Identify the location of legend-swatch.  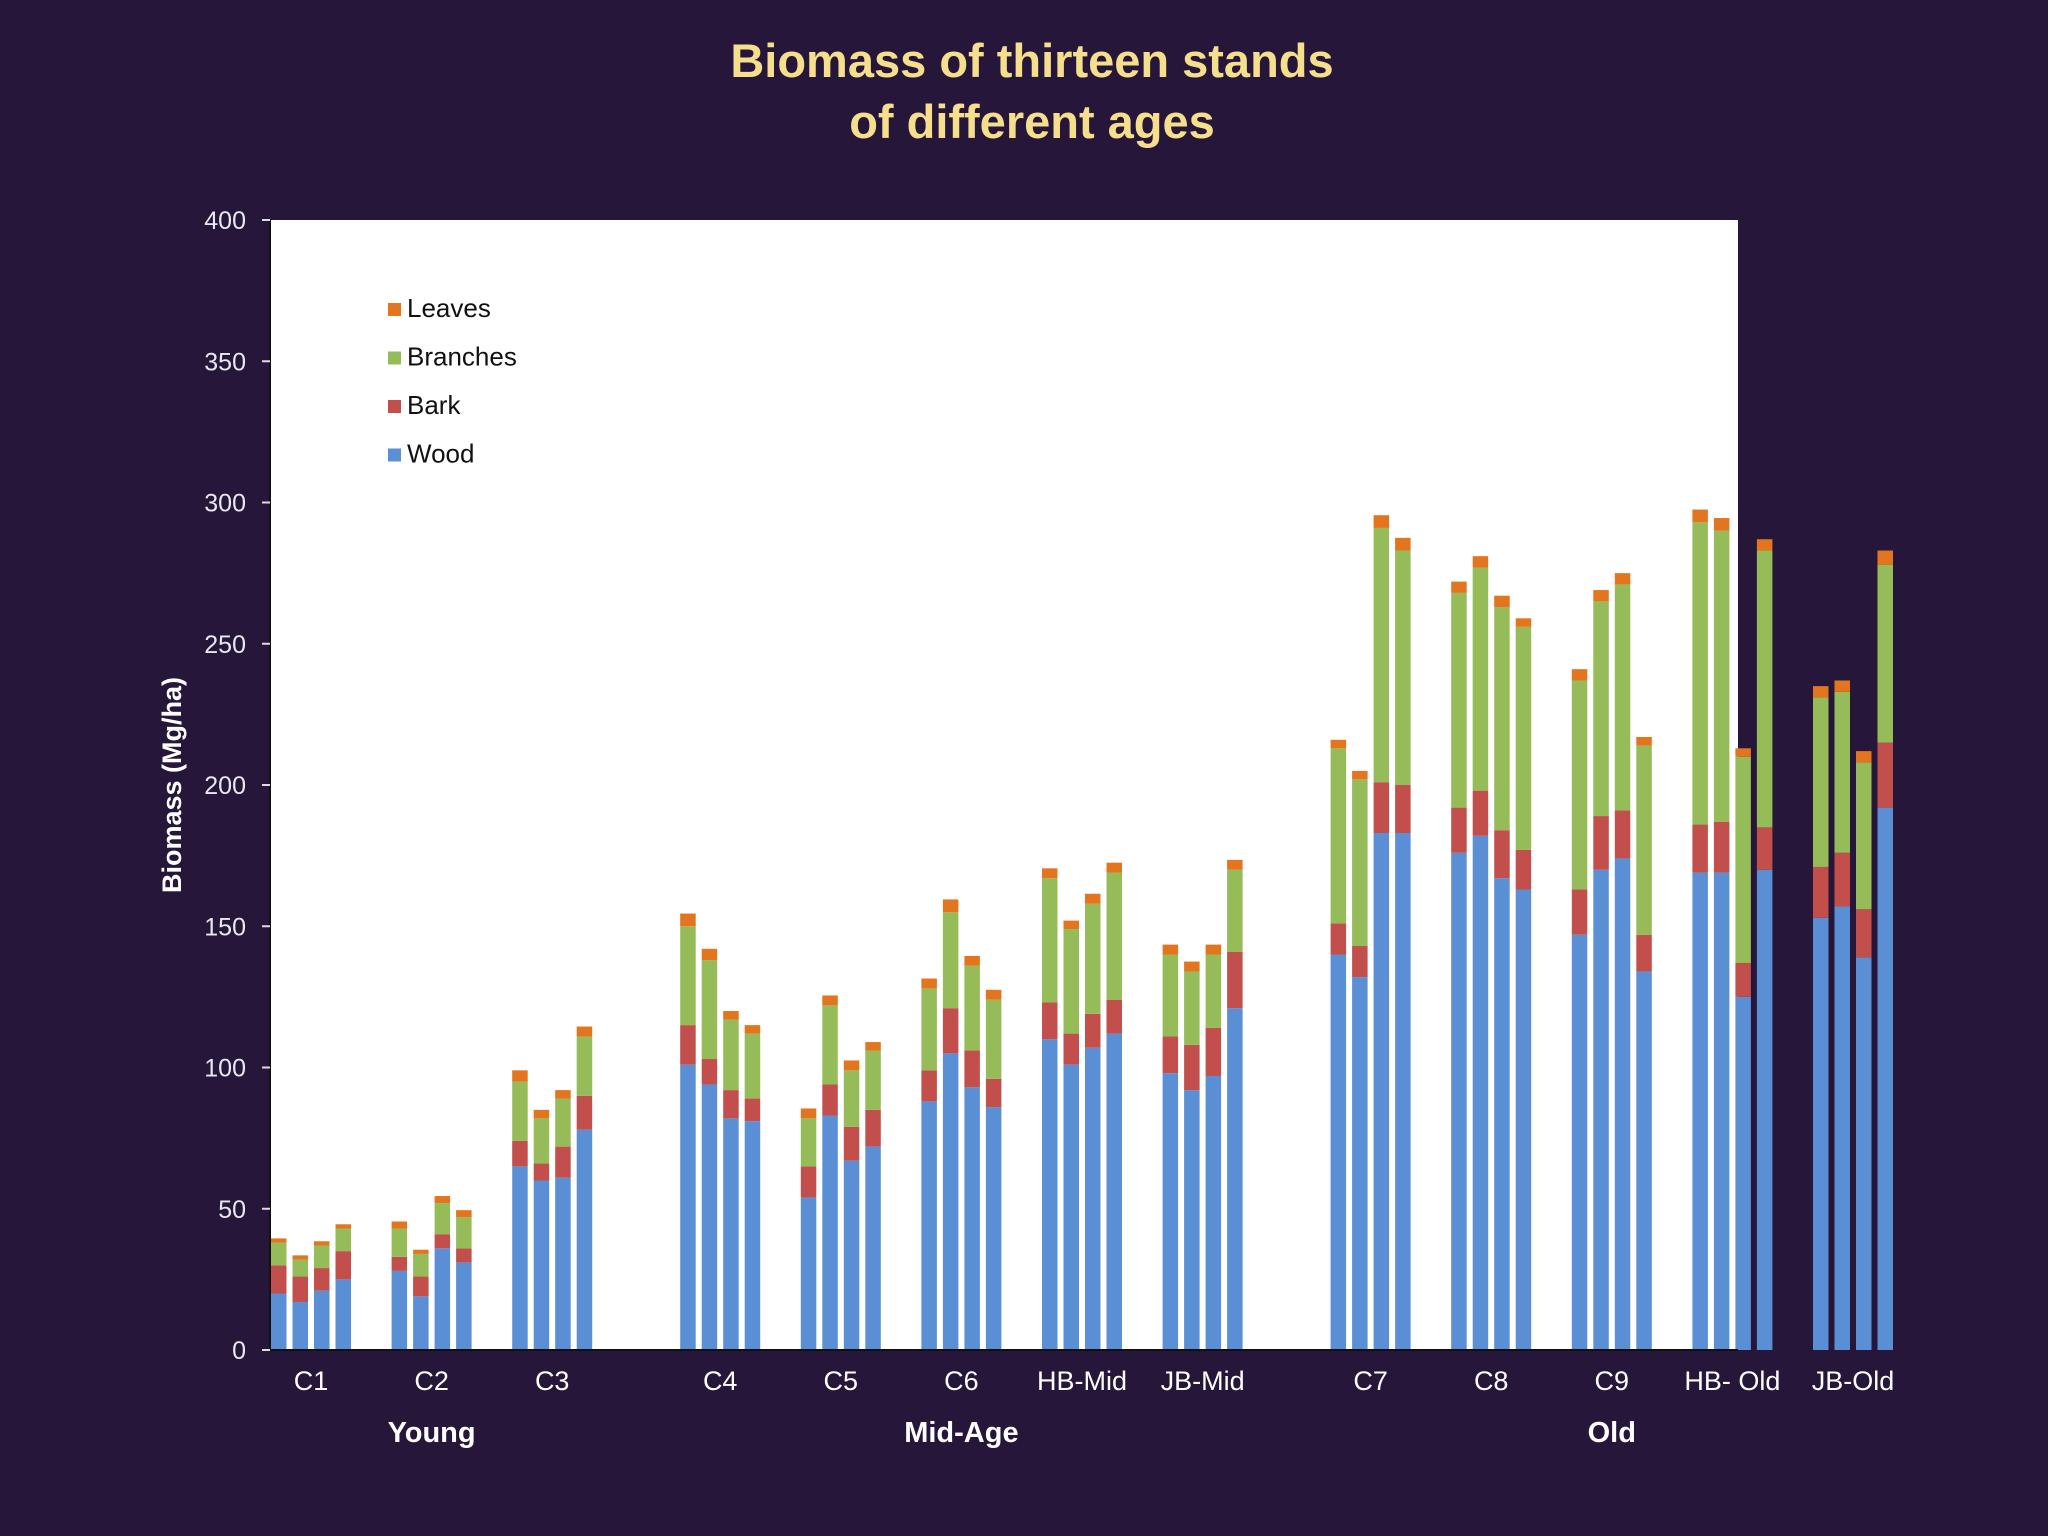
(394, 455).